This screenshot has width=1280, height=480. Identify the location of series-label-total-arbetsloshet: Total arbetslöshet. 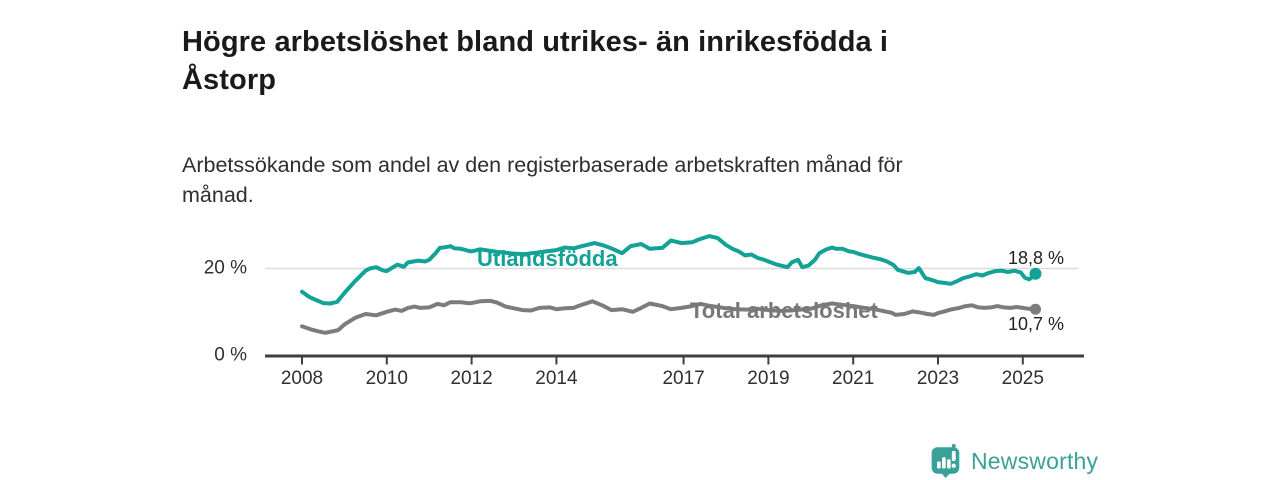
(784, 310).